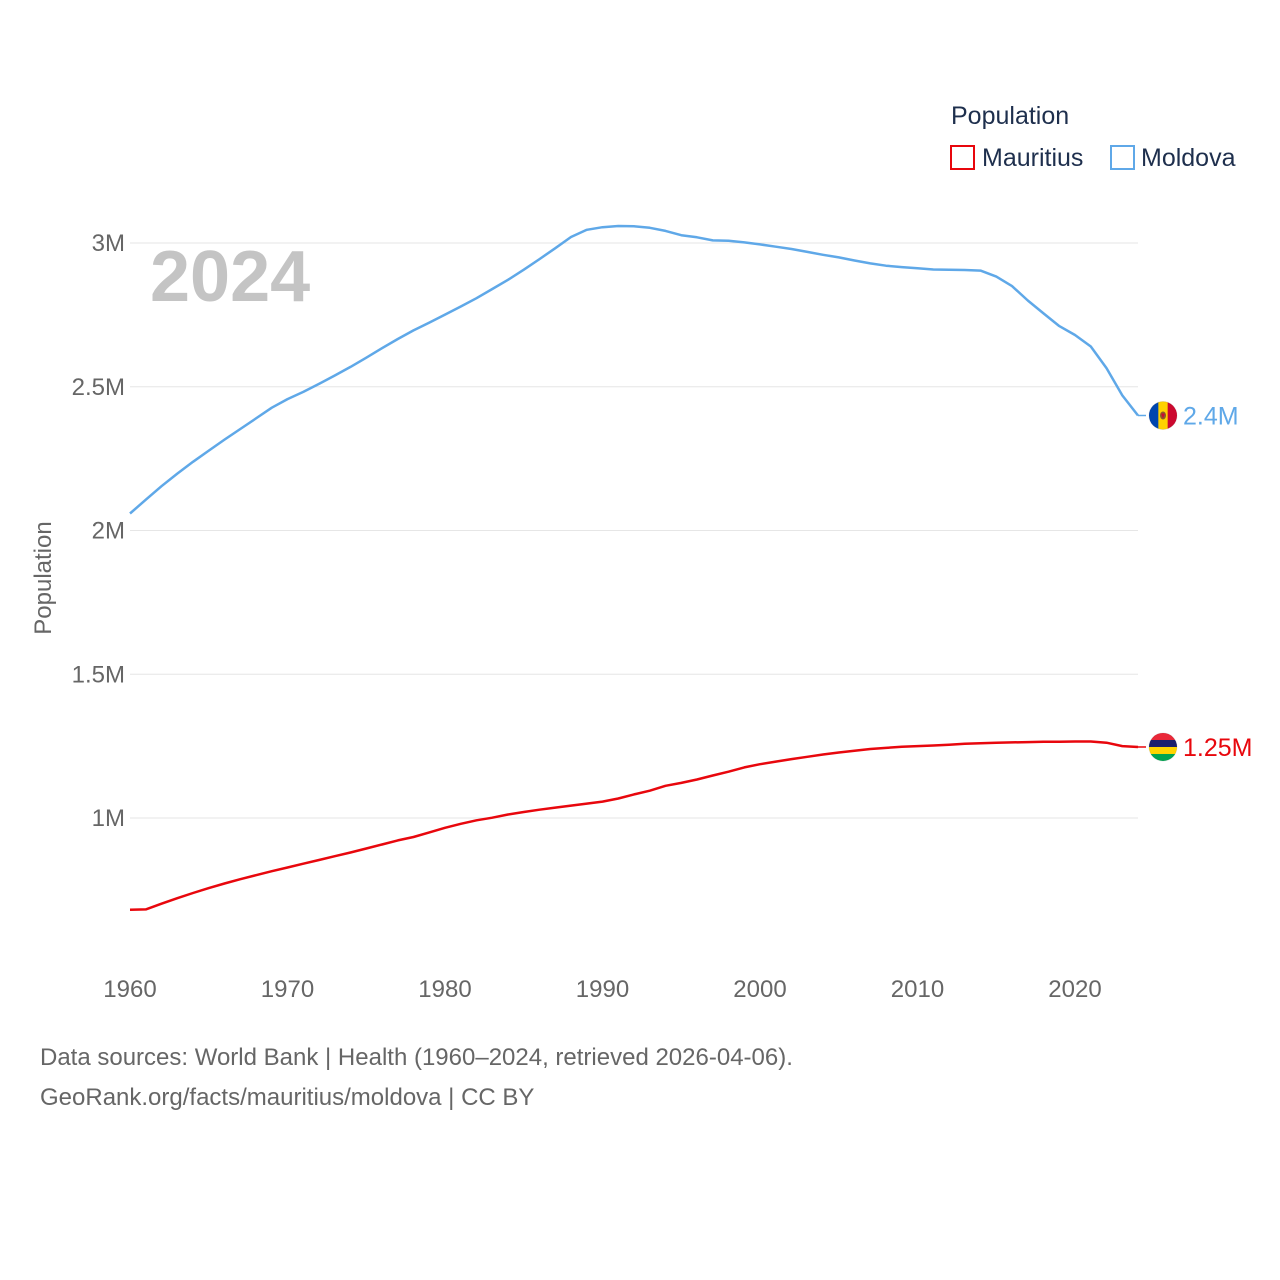 Image resolution: width=1280 pixels, height=1280 pixels. I want to click on x-tick-label: 2020, so click(1074, 989).